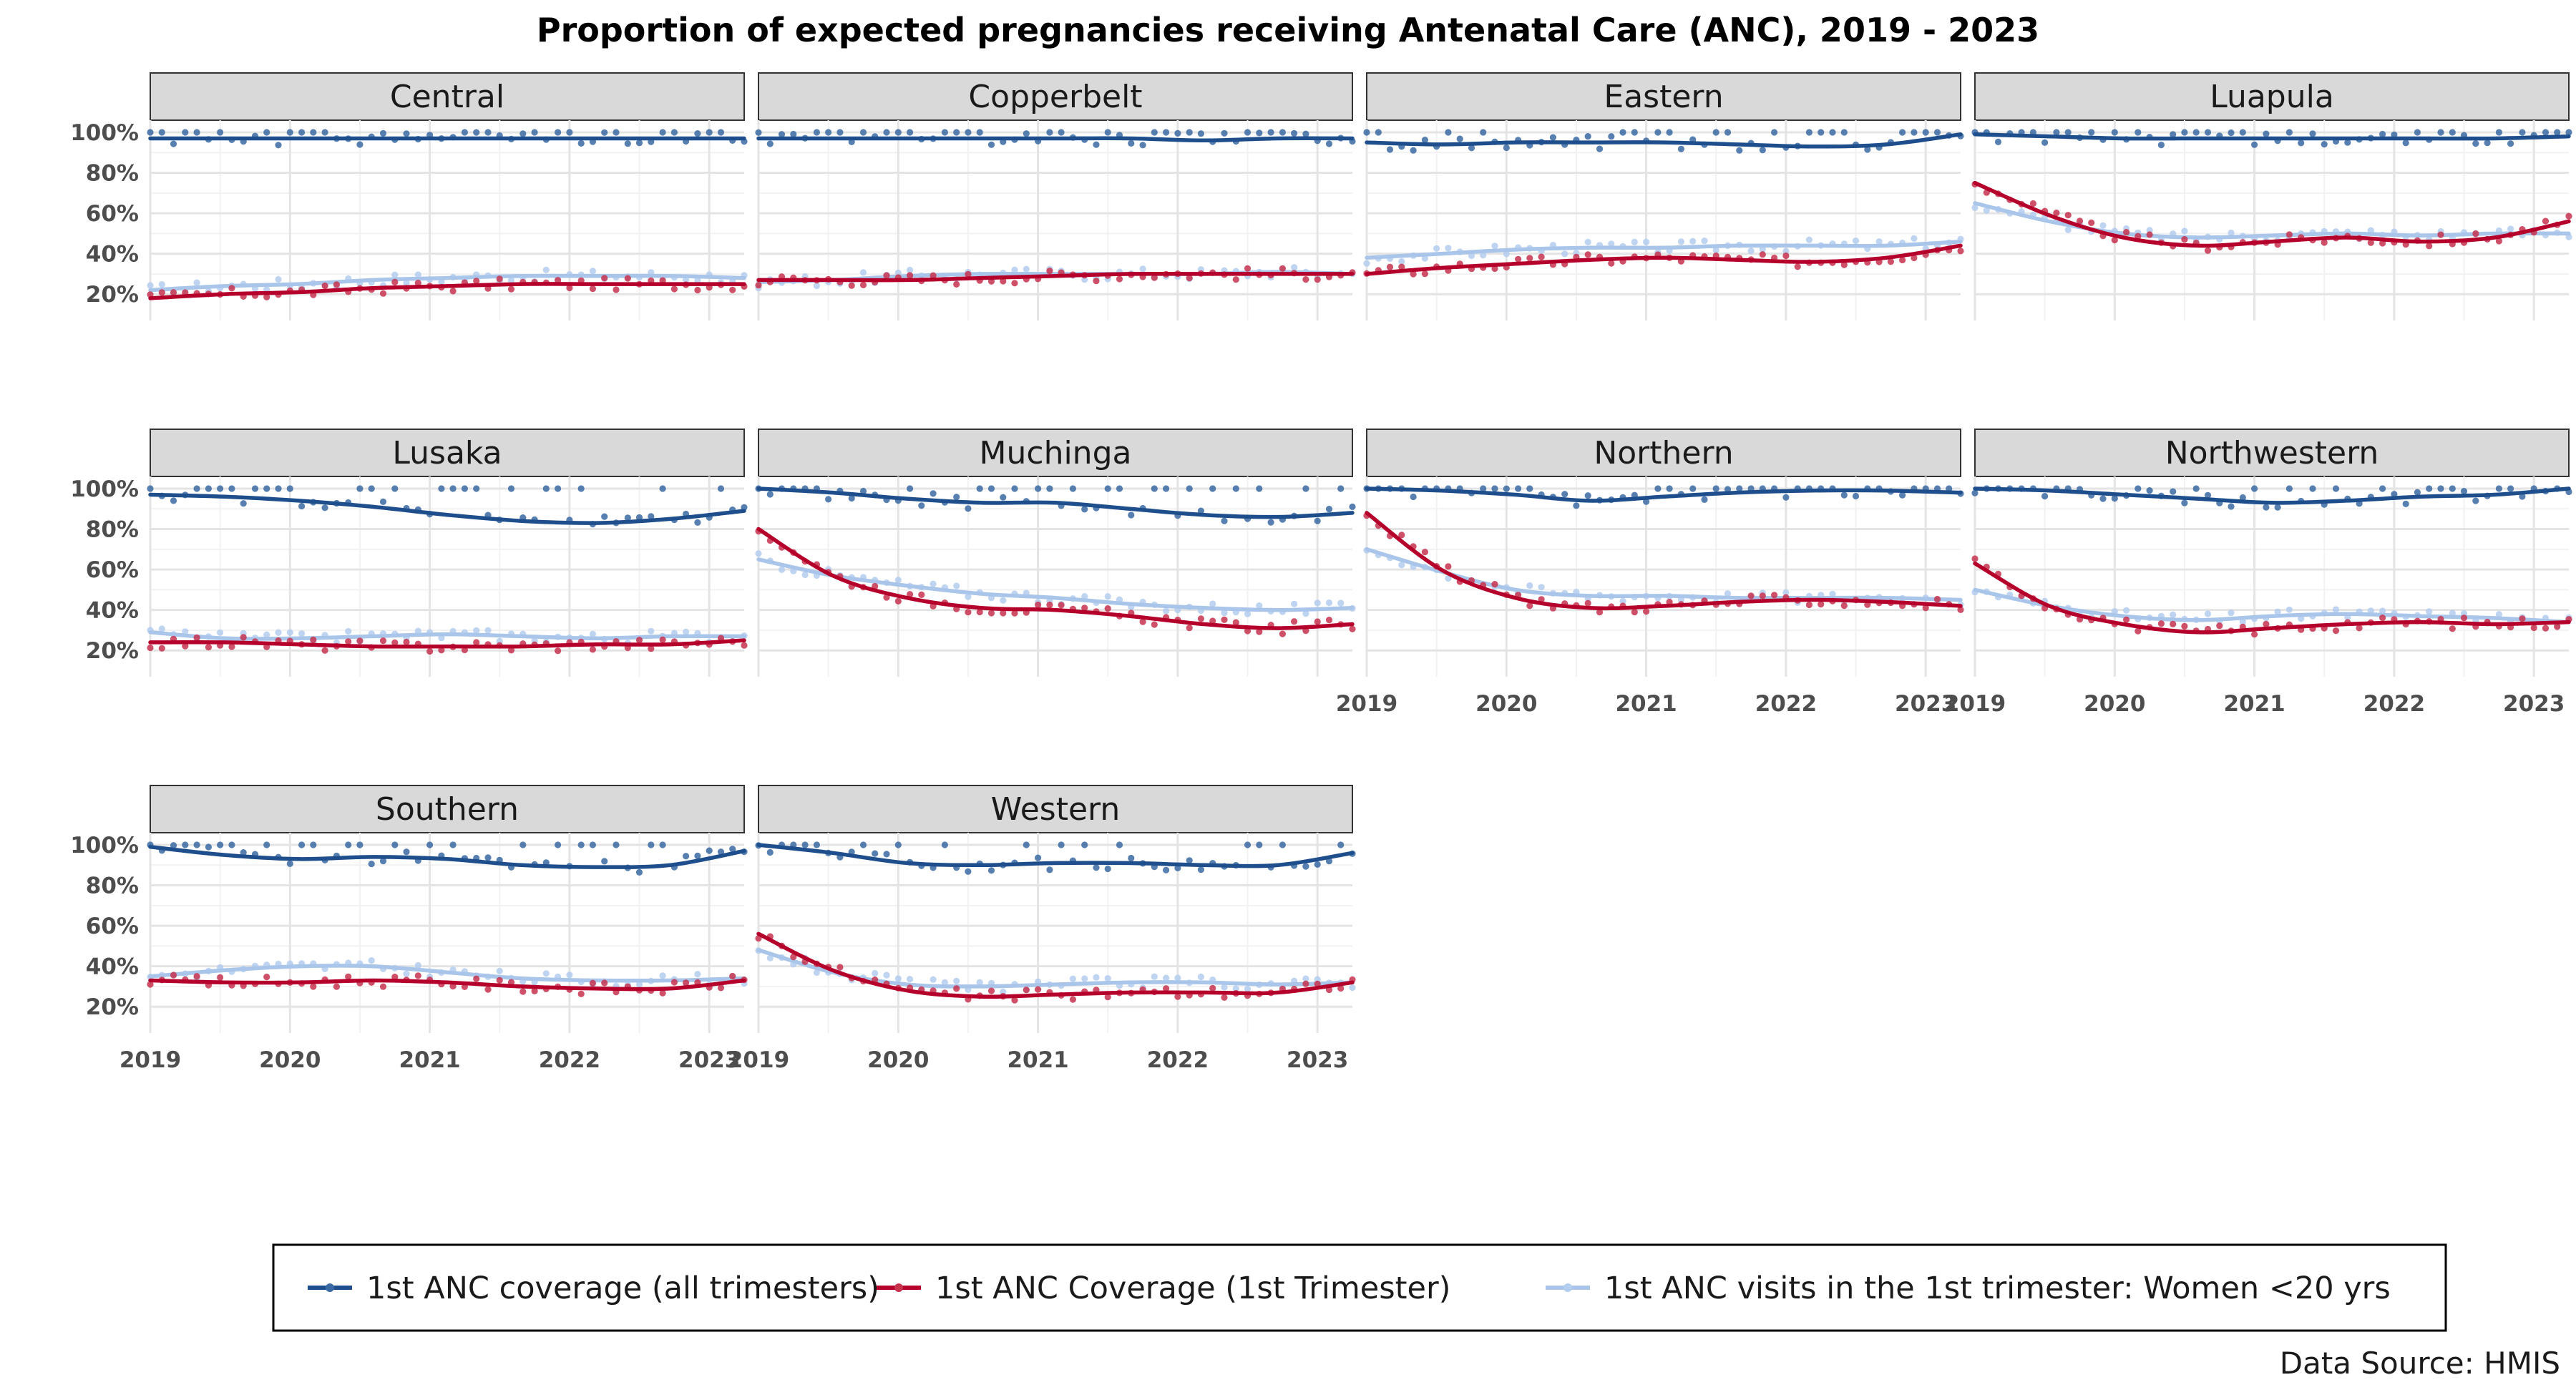  What do you see at coordinates (2271, 139) in the screenshot?
I see `series-1-luapula` at bounding box center [2271, 139].